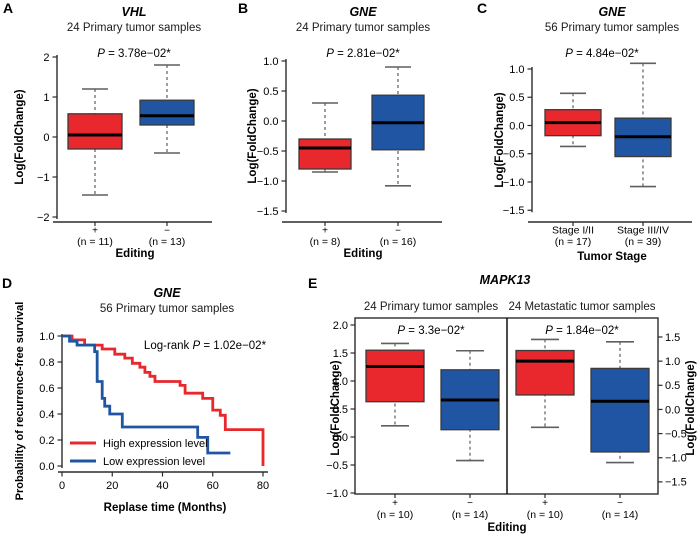  What do you see at coordinates (167, 293) in the screenshot?
I see `panel-d-title: GNE` at bounding box center [167, 293].